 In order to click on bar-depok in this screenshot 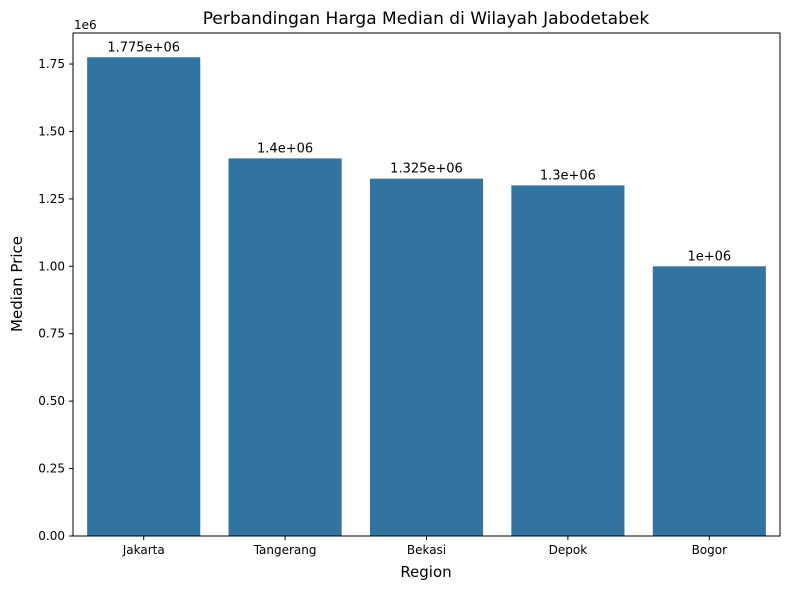, I will do `click(568, 361)`.